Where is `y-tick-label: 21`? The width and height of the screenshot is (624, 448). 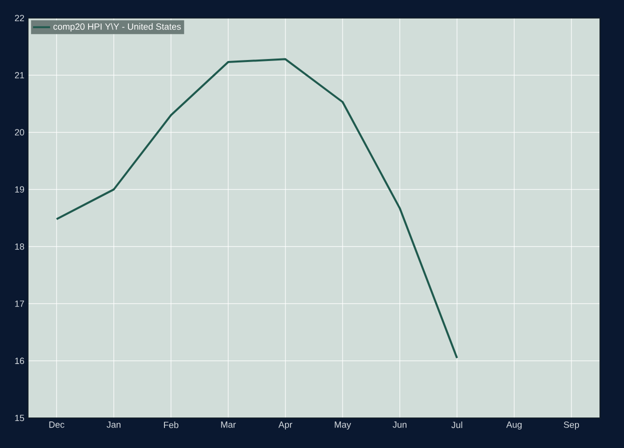
y-tick-label: 21 is located at coordinates (19, 75).